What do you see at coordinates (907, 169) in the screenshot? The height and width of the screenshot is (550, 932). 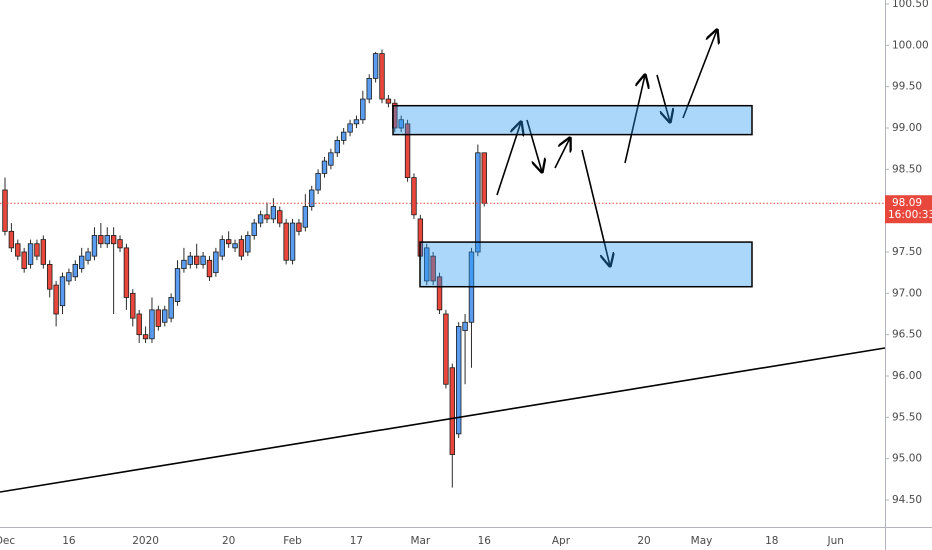 I see `y-tick-label: 98.50` at bounding box center [907, 169].